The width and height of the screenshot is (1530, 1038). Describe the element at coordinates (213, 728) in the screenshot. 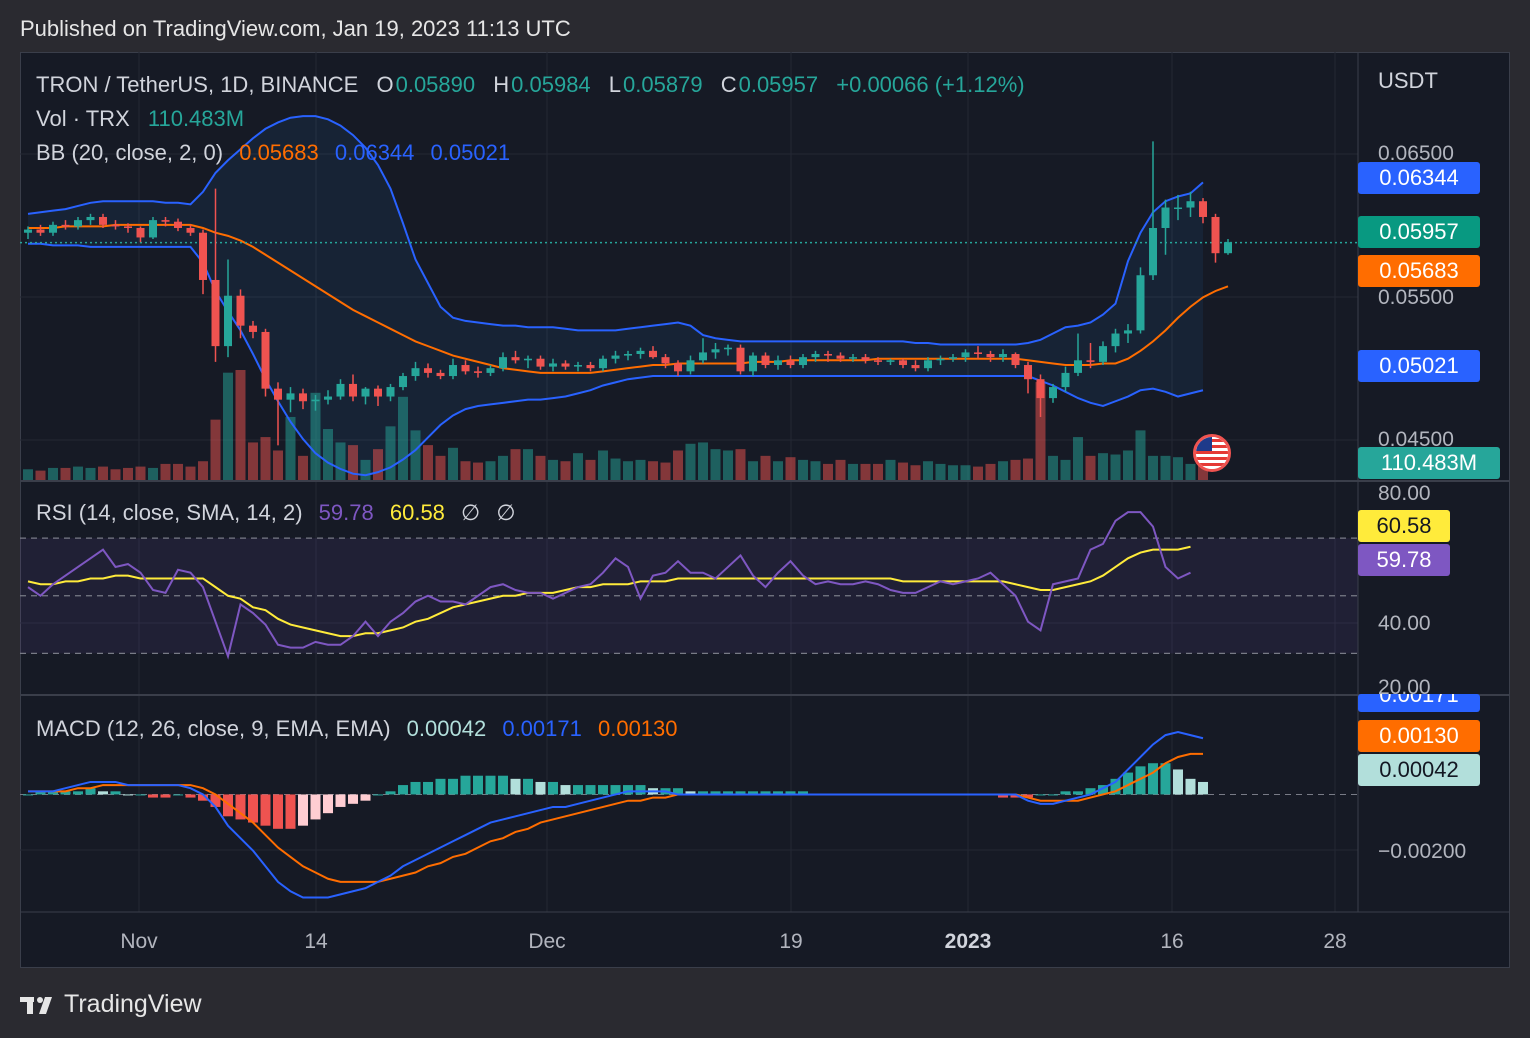

I see `macd-label: MACD (12, 26, close, 9, EMA, EMA)` at that location.